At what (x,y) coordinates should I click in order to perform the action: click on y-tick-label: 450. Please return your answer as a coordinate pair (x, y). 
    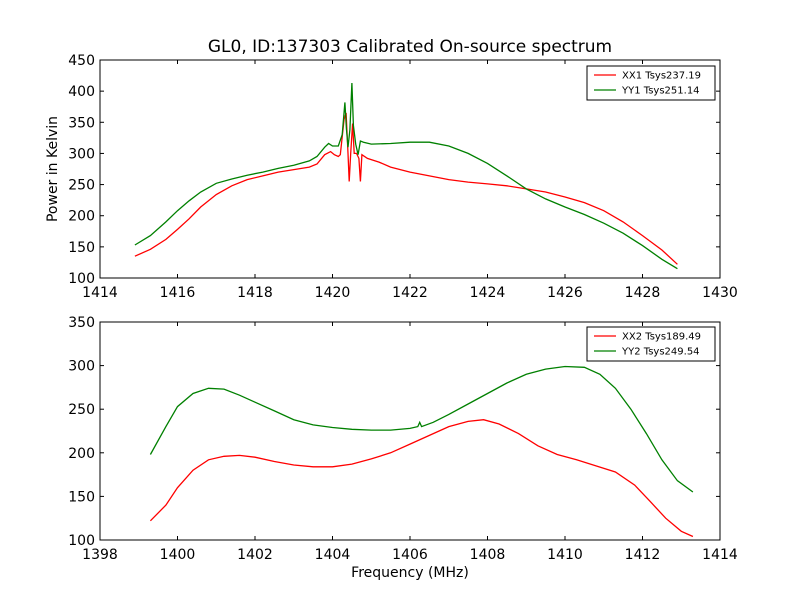
    Looking at the image, I should click on (81, 61).